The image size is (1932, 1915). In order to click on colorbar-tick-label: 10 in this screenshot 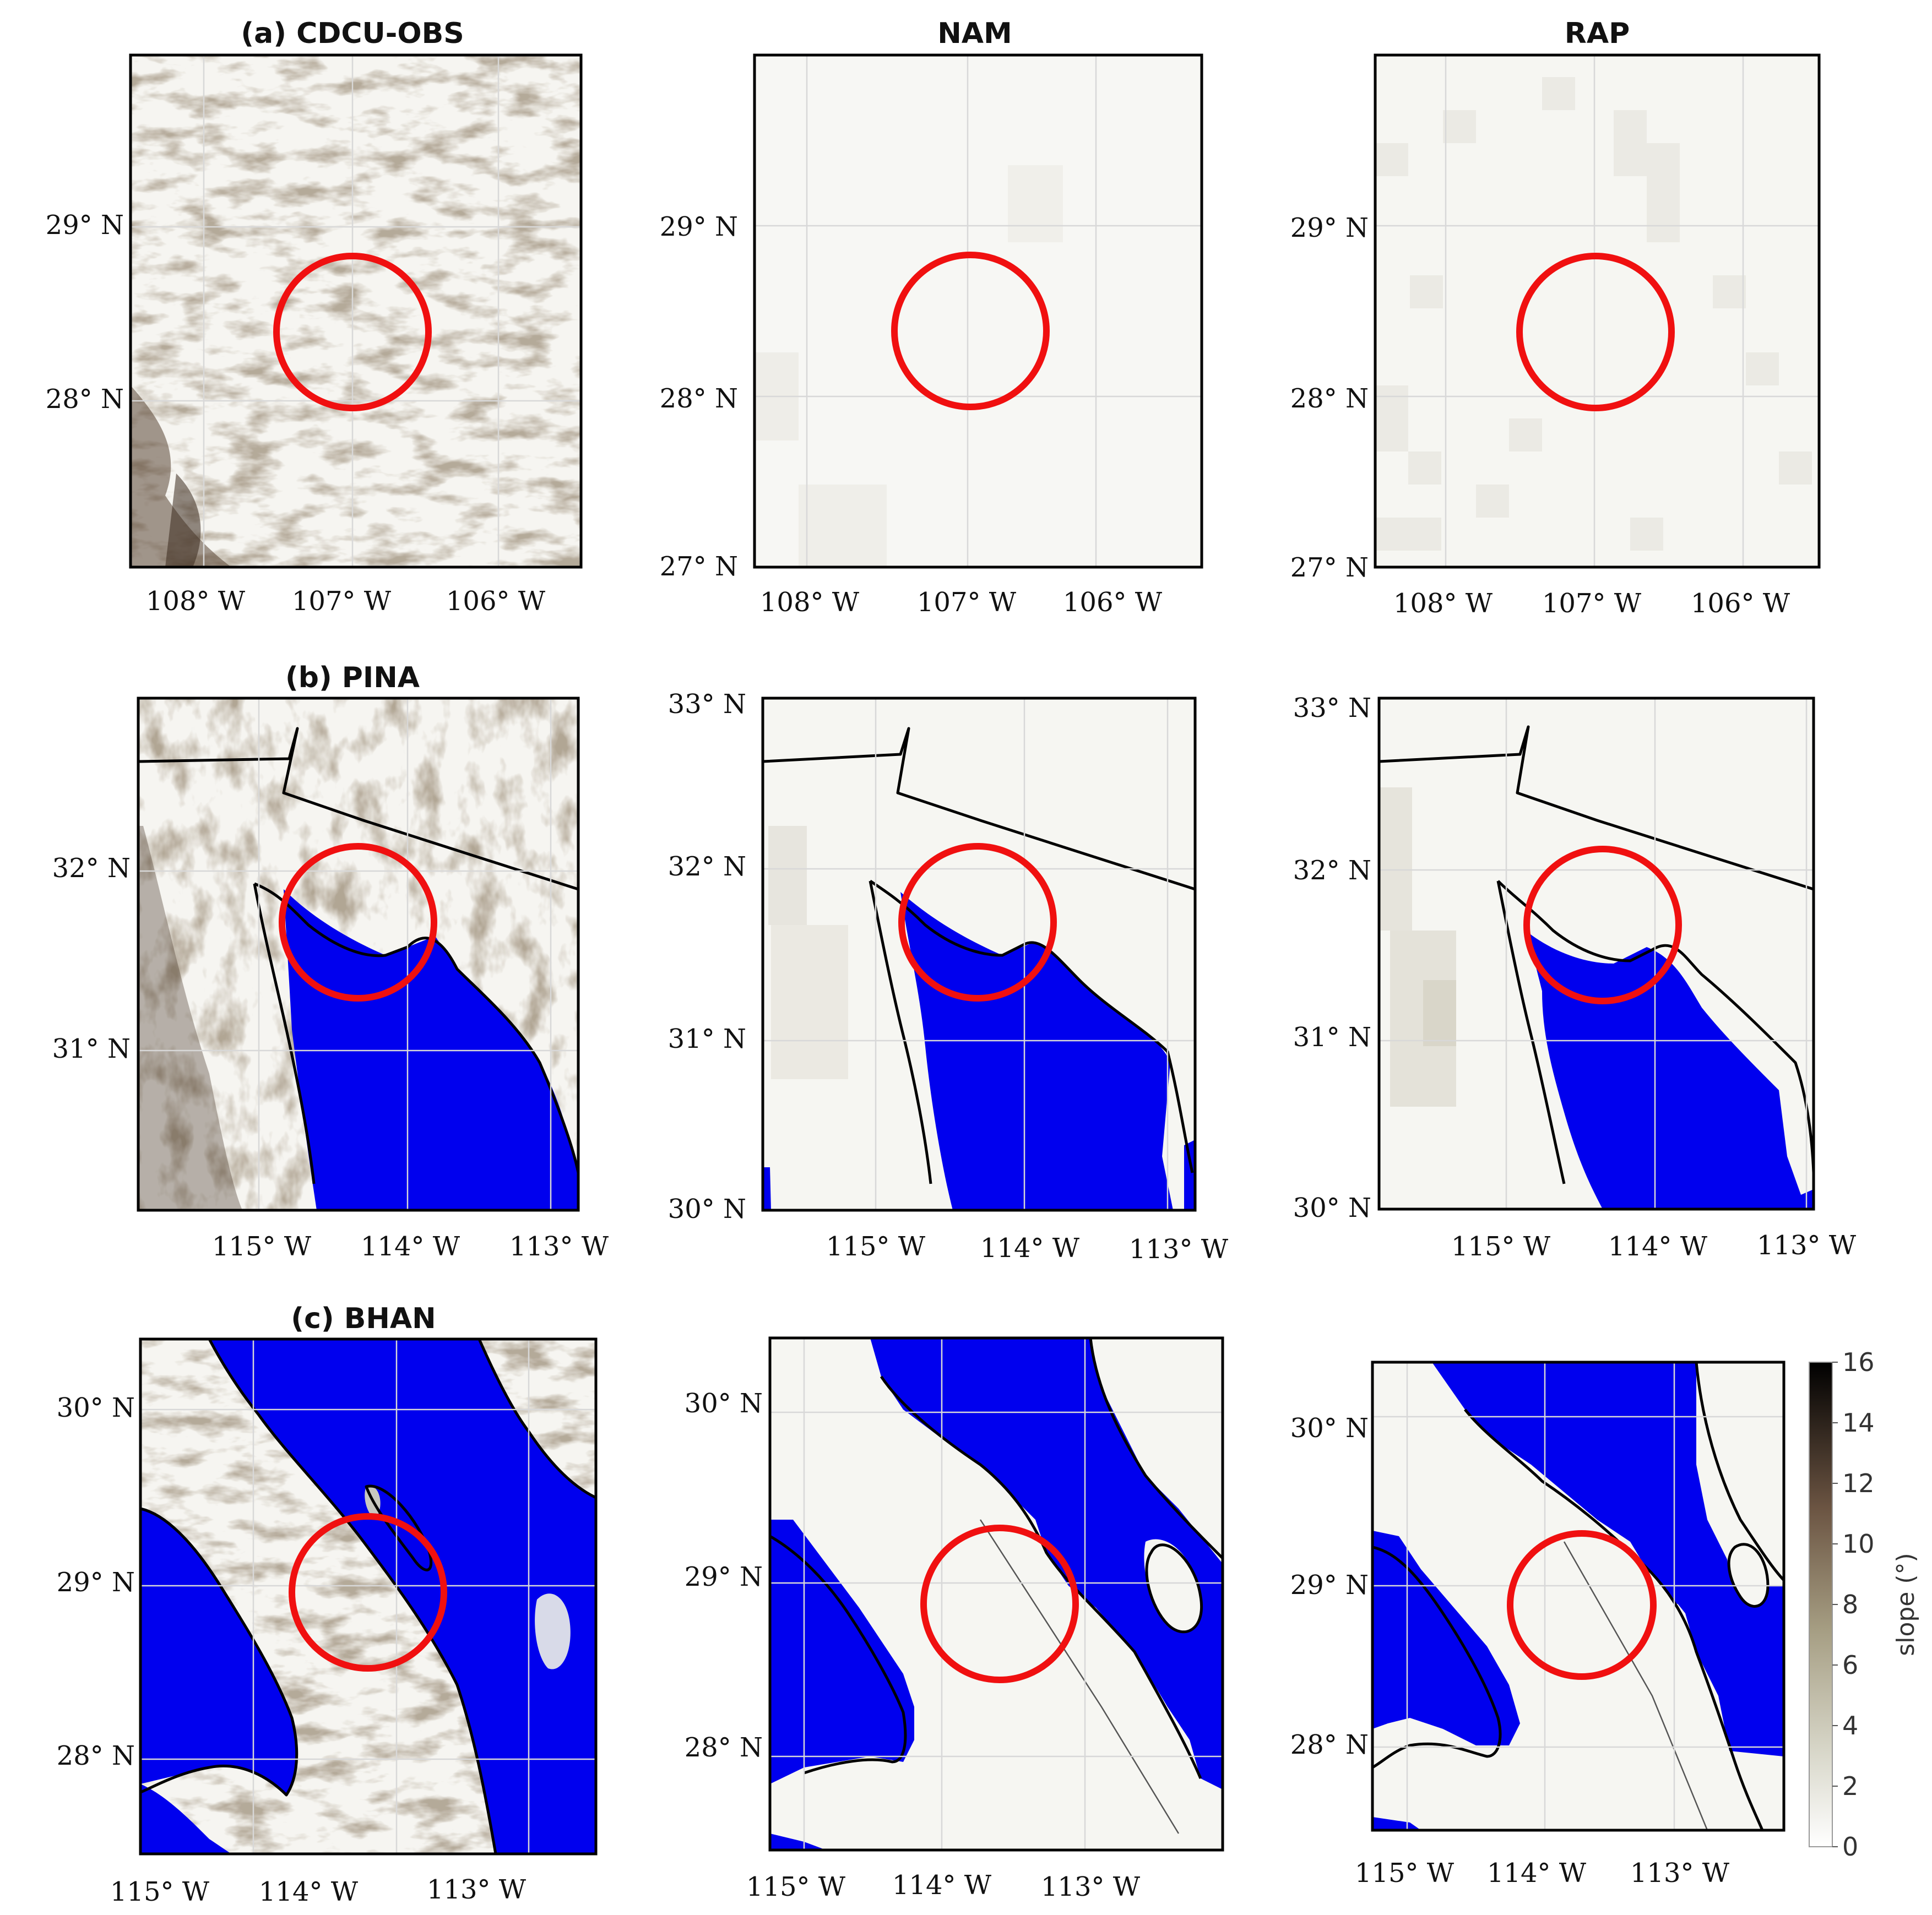, I will do `click(1858, 1544)`.